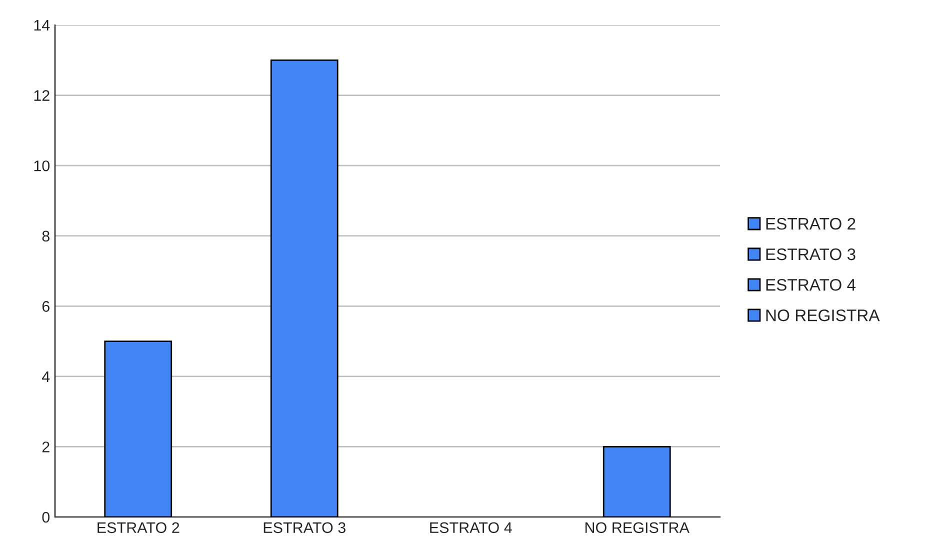 This screenshot has width=929, height=555. Describe the element at coordinates (305, 528) in the screenshot. I see `x-tick-label: ESTRATO 3` at that location.